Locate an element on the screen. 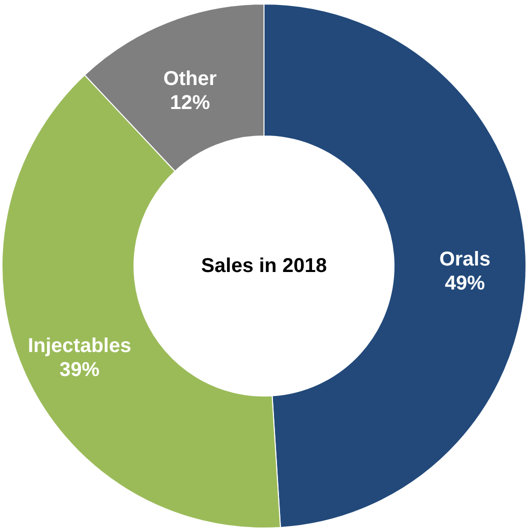 Image resolution: width=532 pixels, height=532 pixels. data-label: 39% is located at coordinates (80, 369).